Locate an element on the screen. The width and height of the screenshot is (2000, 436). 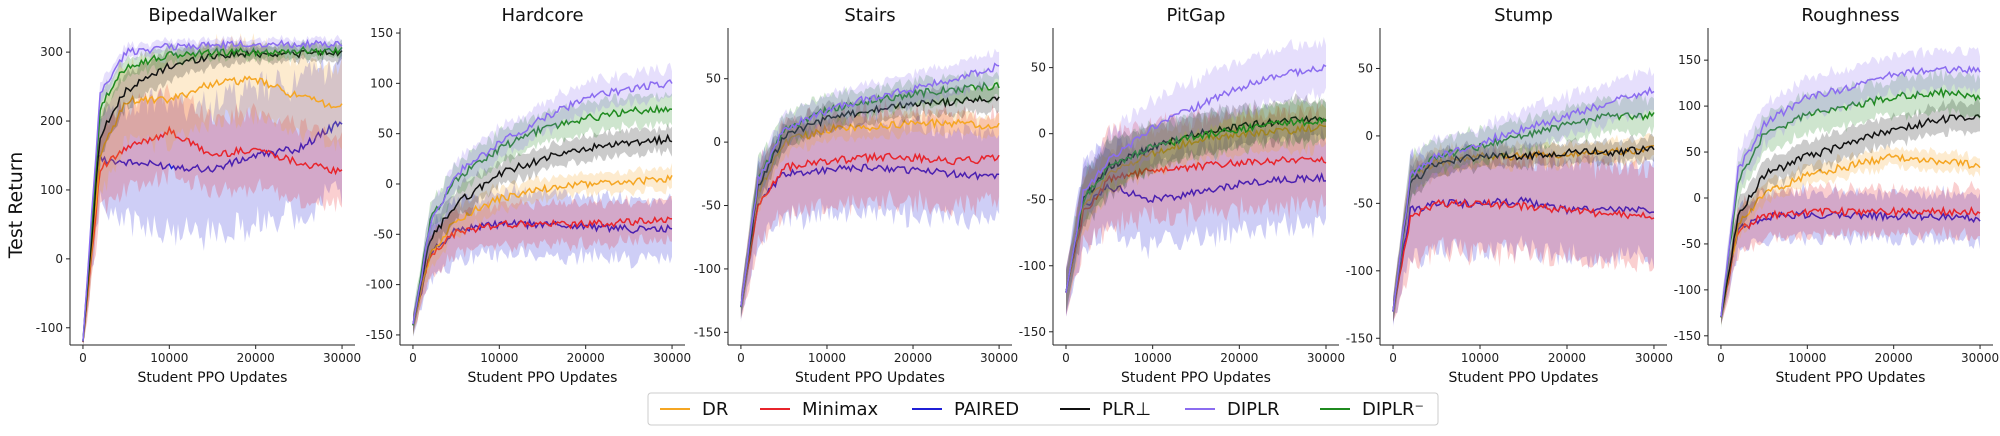
panel-title: Stairs is located at coordinates (869, 15).